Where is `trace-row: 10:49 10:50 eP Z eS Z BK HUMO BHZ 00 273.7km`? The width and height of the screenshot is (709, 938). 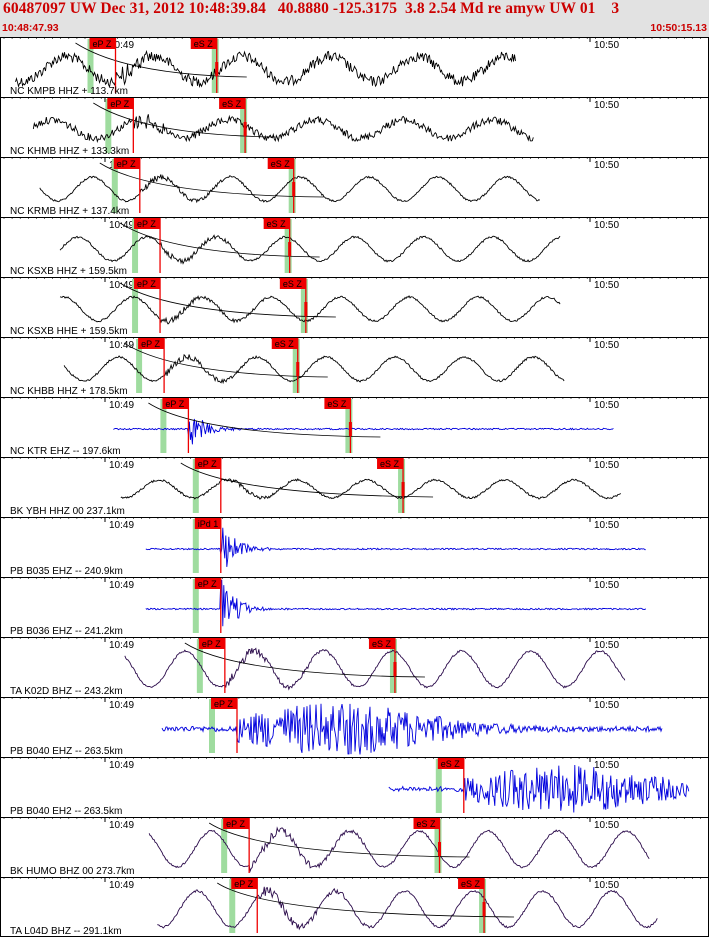 trace-row: 10:49 10:50 eP Z eS Z BK HUMO BHZ 00 273.7km is located at coordinates (354, 847).